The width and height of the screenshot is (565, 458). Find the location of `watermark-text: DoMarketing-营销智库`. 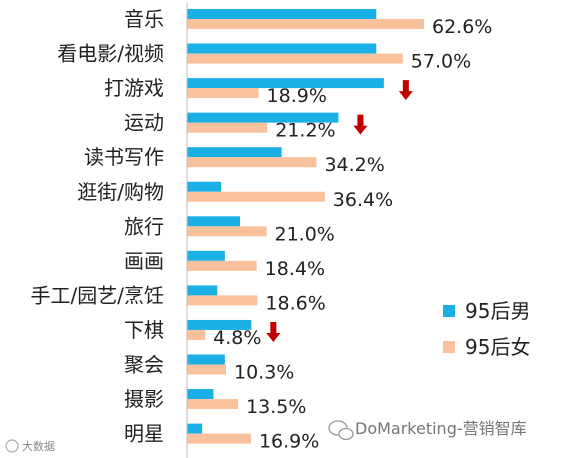

watermark-text: DoMarketing-营销智库 is located at coordinates (441, 428).